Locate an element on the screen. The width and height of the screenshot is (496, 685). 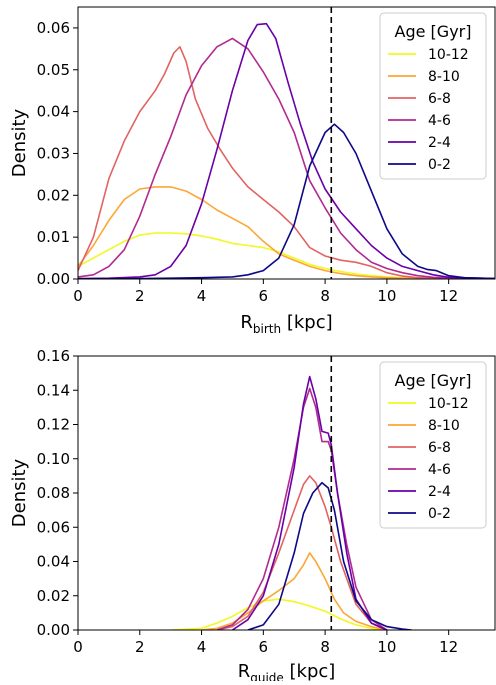
y-tick-label: 0.01 is located at coordinates (53, 237).